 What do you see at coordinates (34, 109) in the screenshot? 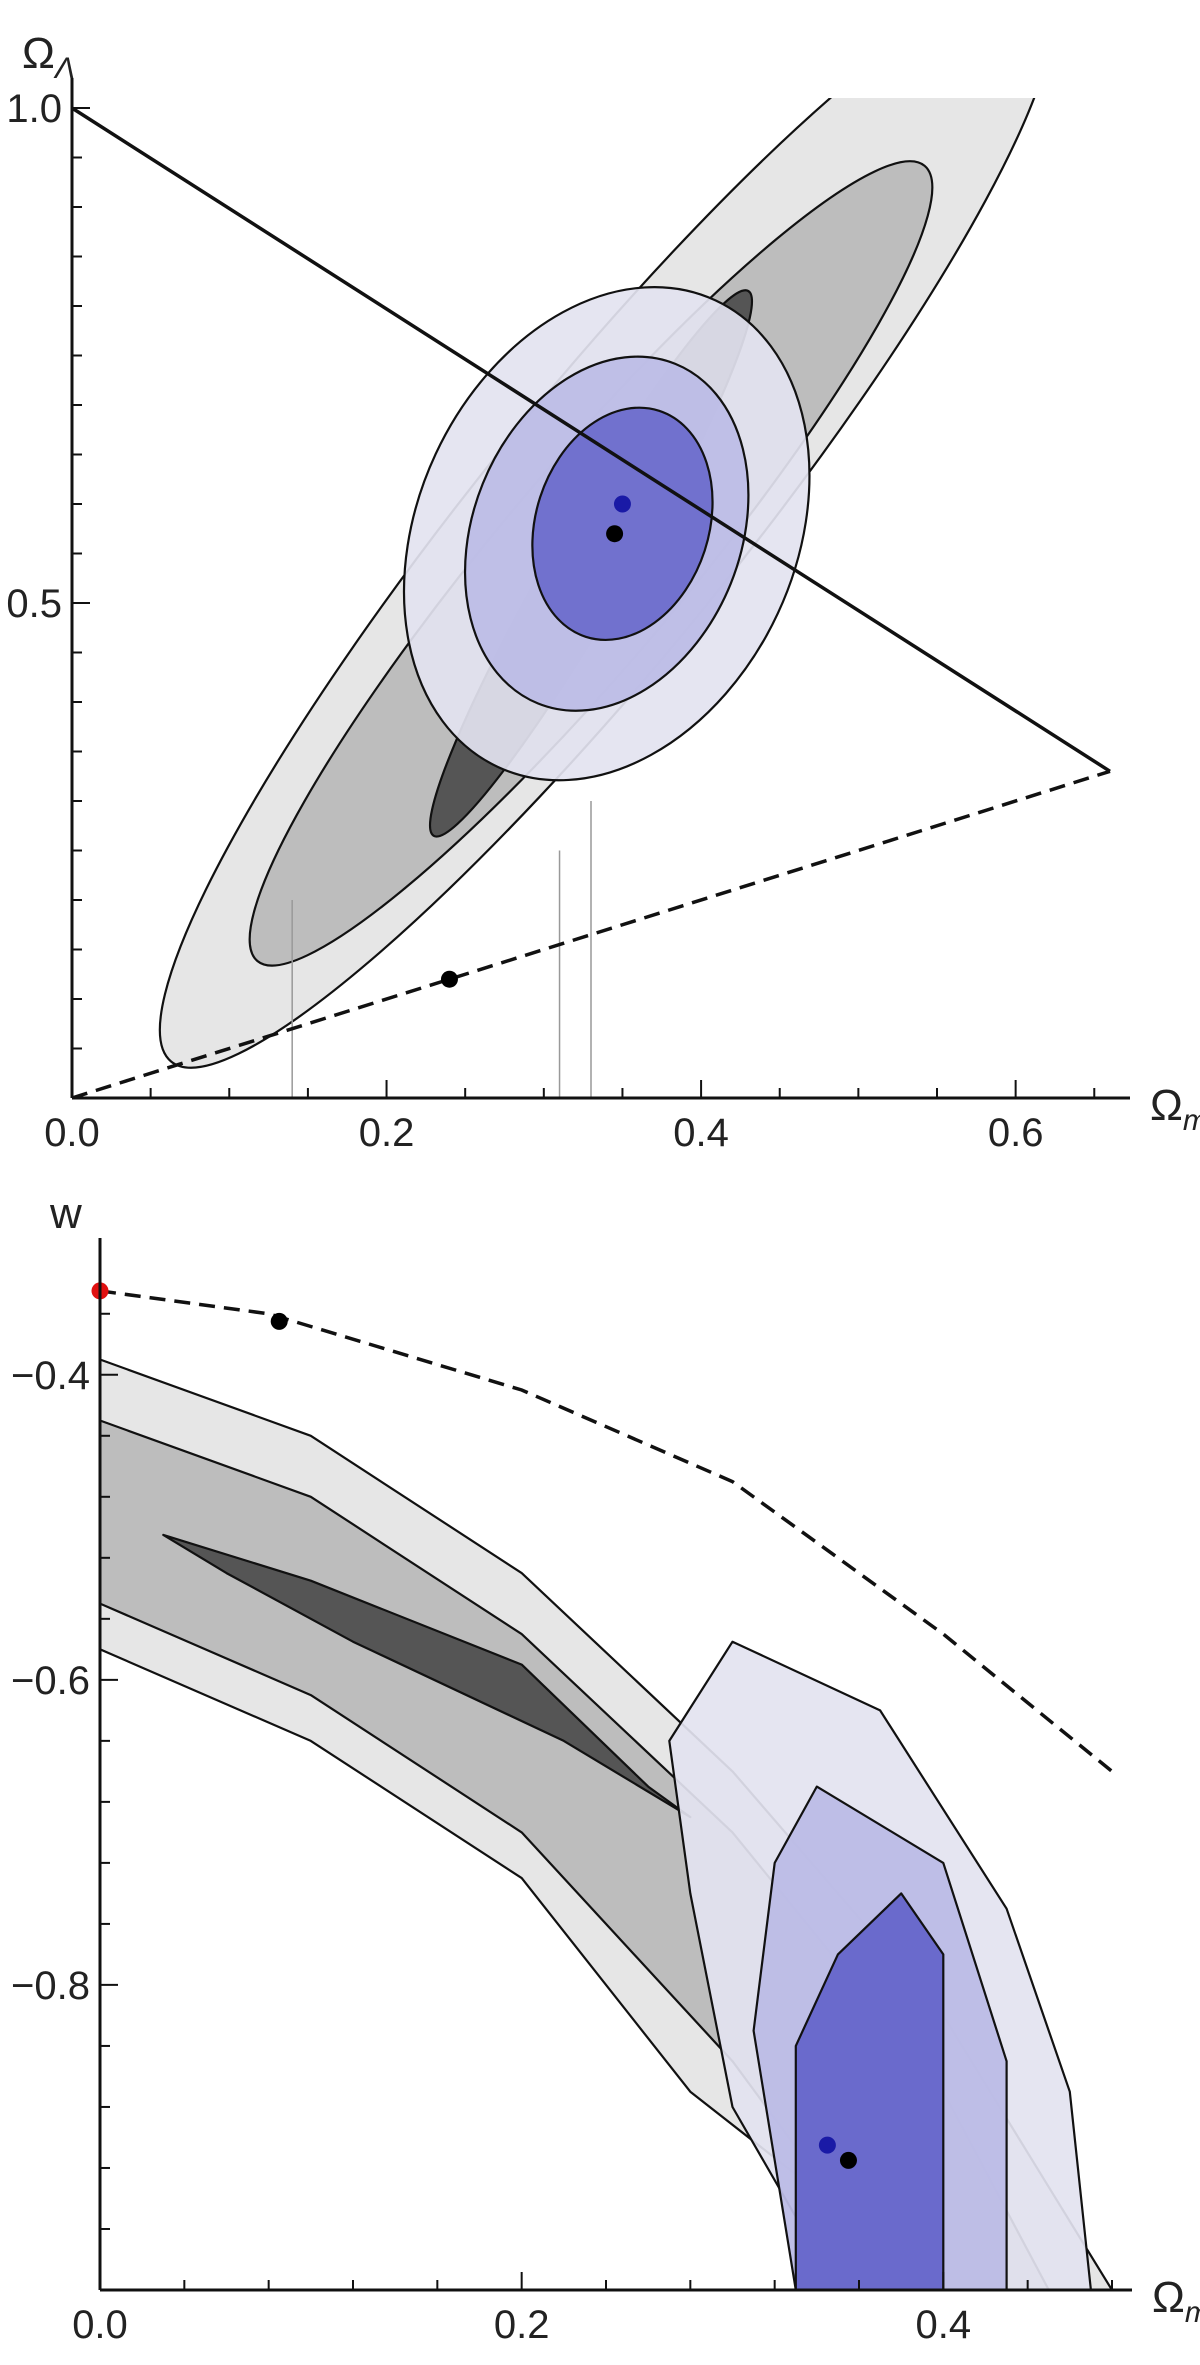
I see `y-tick-label: 1.0` at bounding box center [34, 109].